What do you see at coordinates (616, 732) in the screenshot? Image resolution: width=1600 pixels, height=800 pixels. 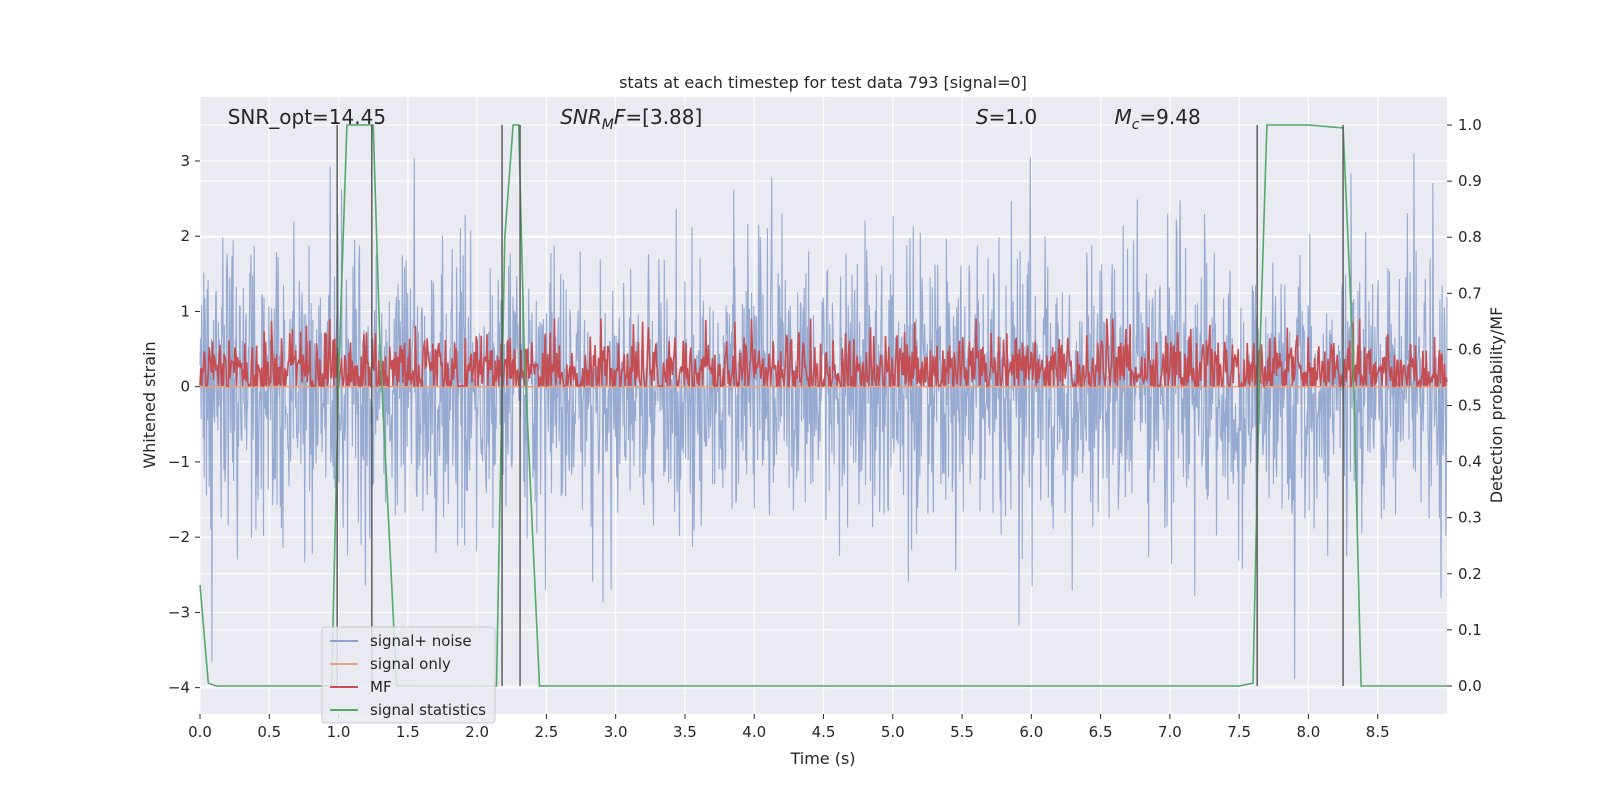 I see `x-tick-label: 3.0` at bounding box center [616, 732].